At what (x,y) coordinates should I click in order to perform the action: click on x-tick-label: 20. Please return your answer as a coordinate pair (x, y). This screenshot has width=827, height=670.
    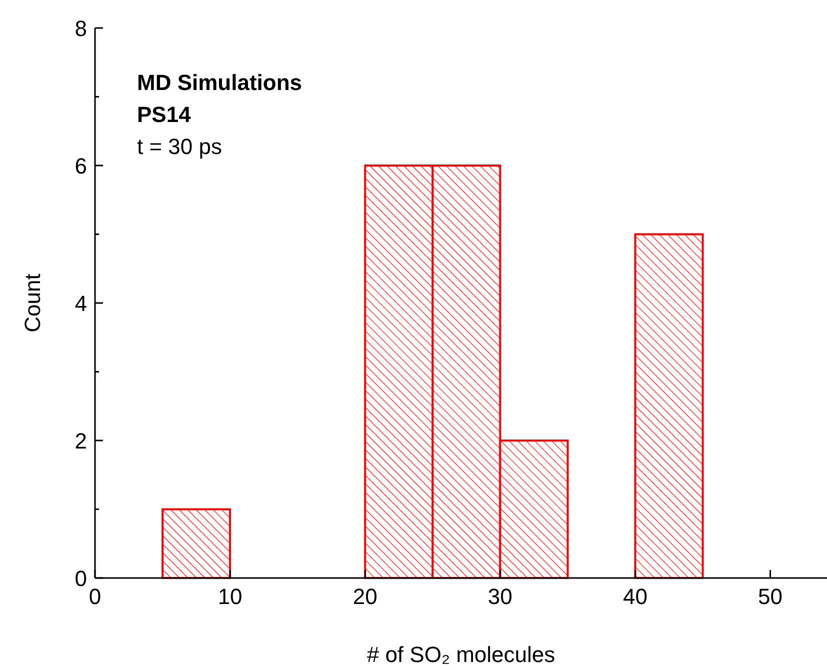
    Looking at the image, I should click on (365, 596).